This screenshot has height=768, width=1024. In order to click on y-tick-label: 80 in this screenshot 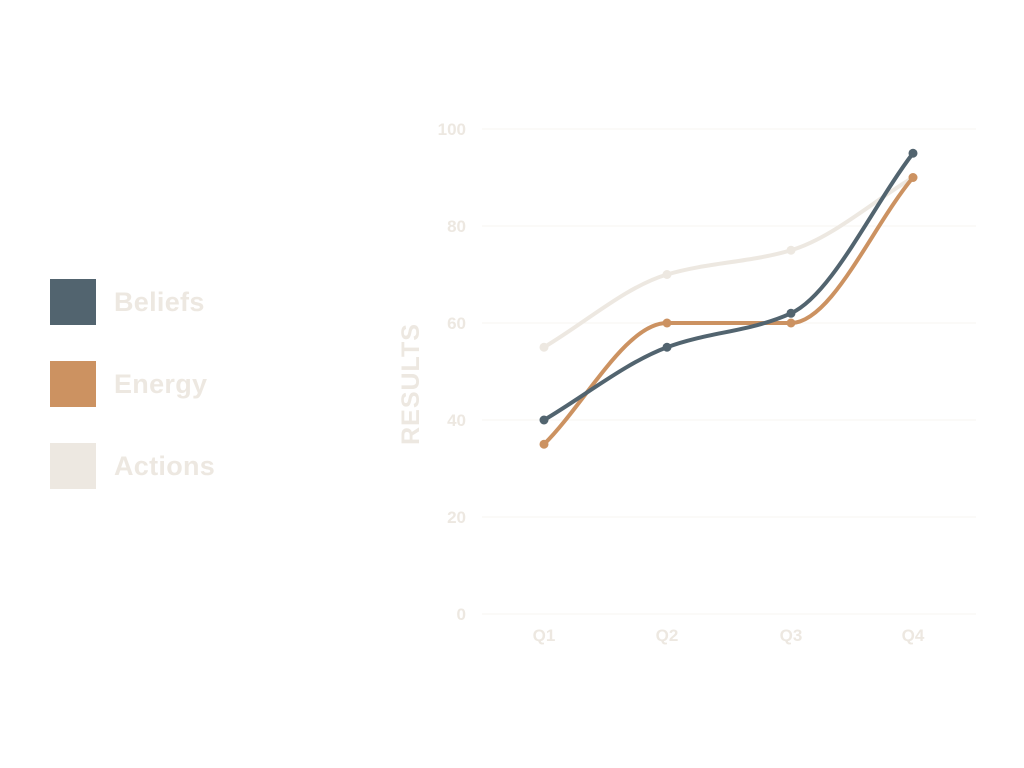, I will do `click(456, 226)`.